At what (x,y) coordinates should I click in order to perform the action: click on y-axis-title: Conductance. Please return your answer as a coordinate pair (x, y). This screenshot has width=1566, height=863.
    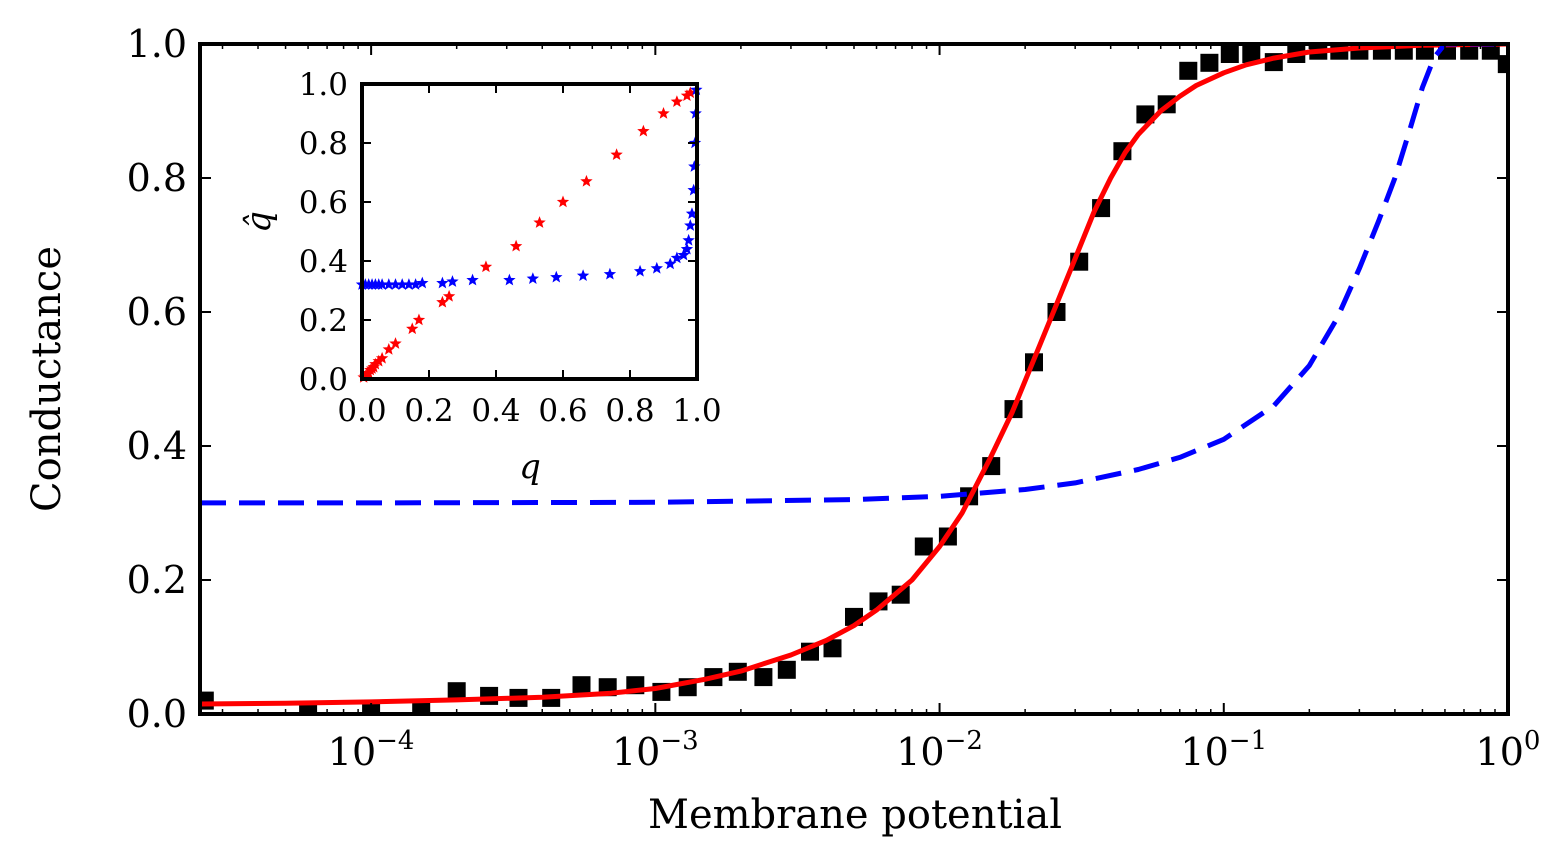
    Looking at the image, I should click on (47, 379).